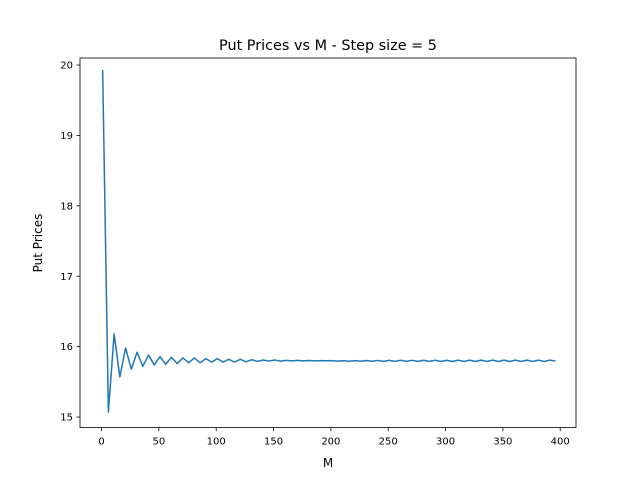 Image resolution: width=640 pixels, height=480 pixels. What do you see at coordinates (216, 442) in the screenshot?
I see `x-tick-label: 100` at bounding box center [216, 442].